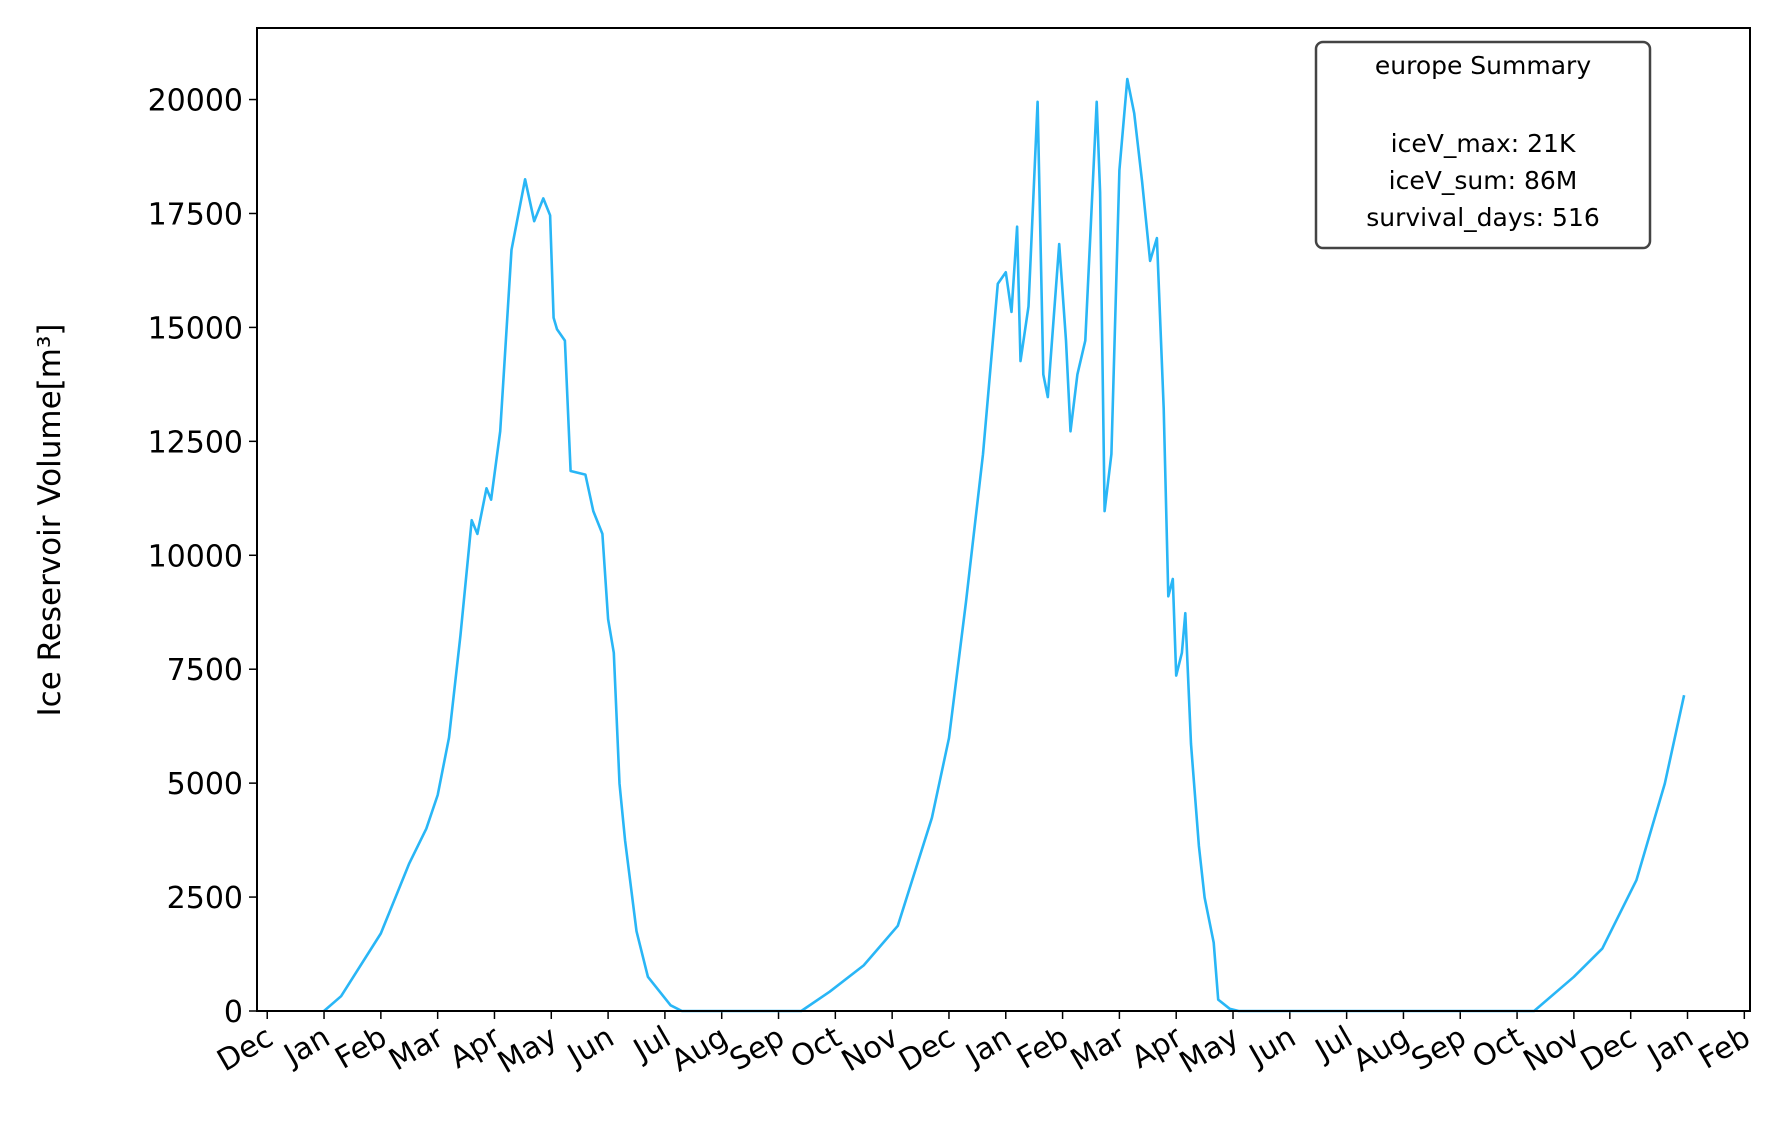 The image size is (1773, 1147). I want to click on summary-line: iceV_sum: 86M, so click(1483, 180).